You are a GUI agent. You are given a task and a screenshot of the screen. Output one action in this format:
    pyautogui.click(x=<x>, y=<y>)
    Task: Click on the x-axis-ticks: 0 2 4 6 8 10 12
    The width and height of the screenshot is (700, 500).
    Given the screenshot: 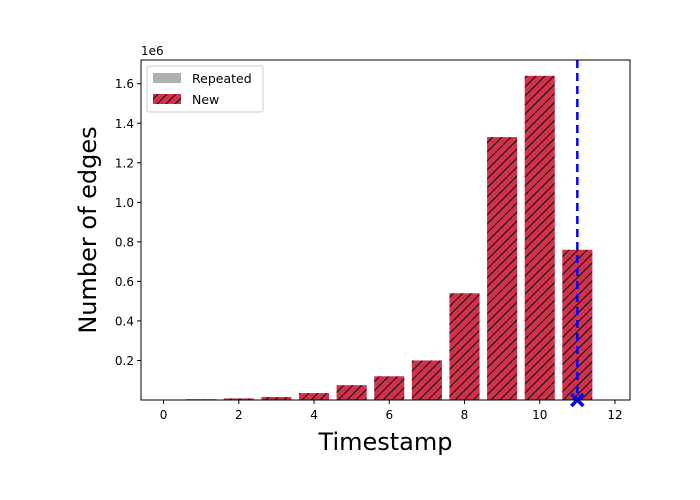 What is the action you would take?
    pyautogui.click(x=391, y=411)
    